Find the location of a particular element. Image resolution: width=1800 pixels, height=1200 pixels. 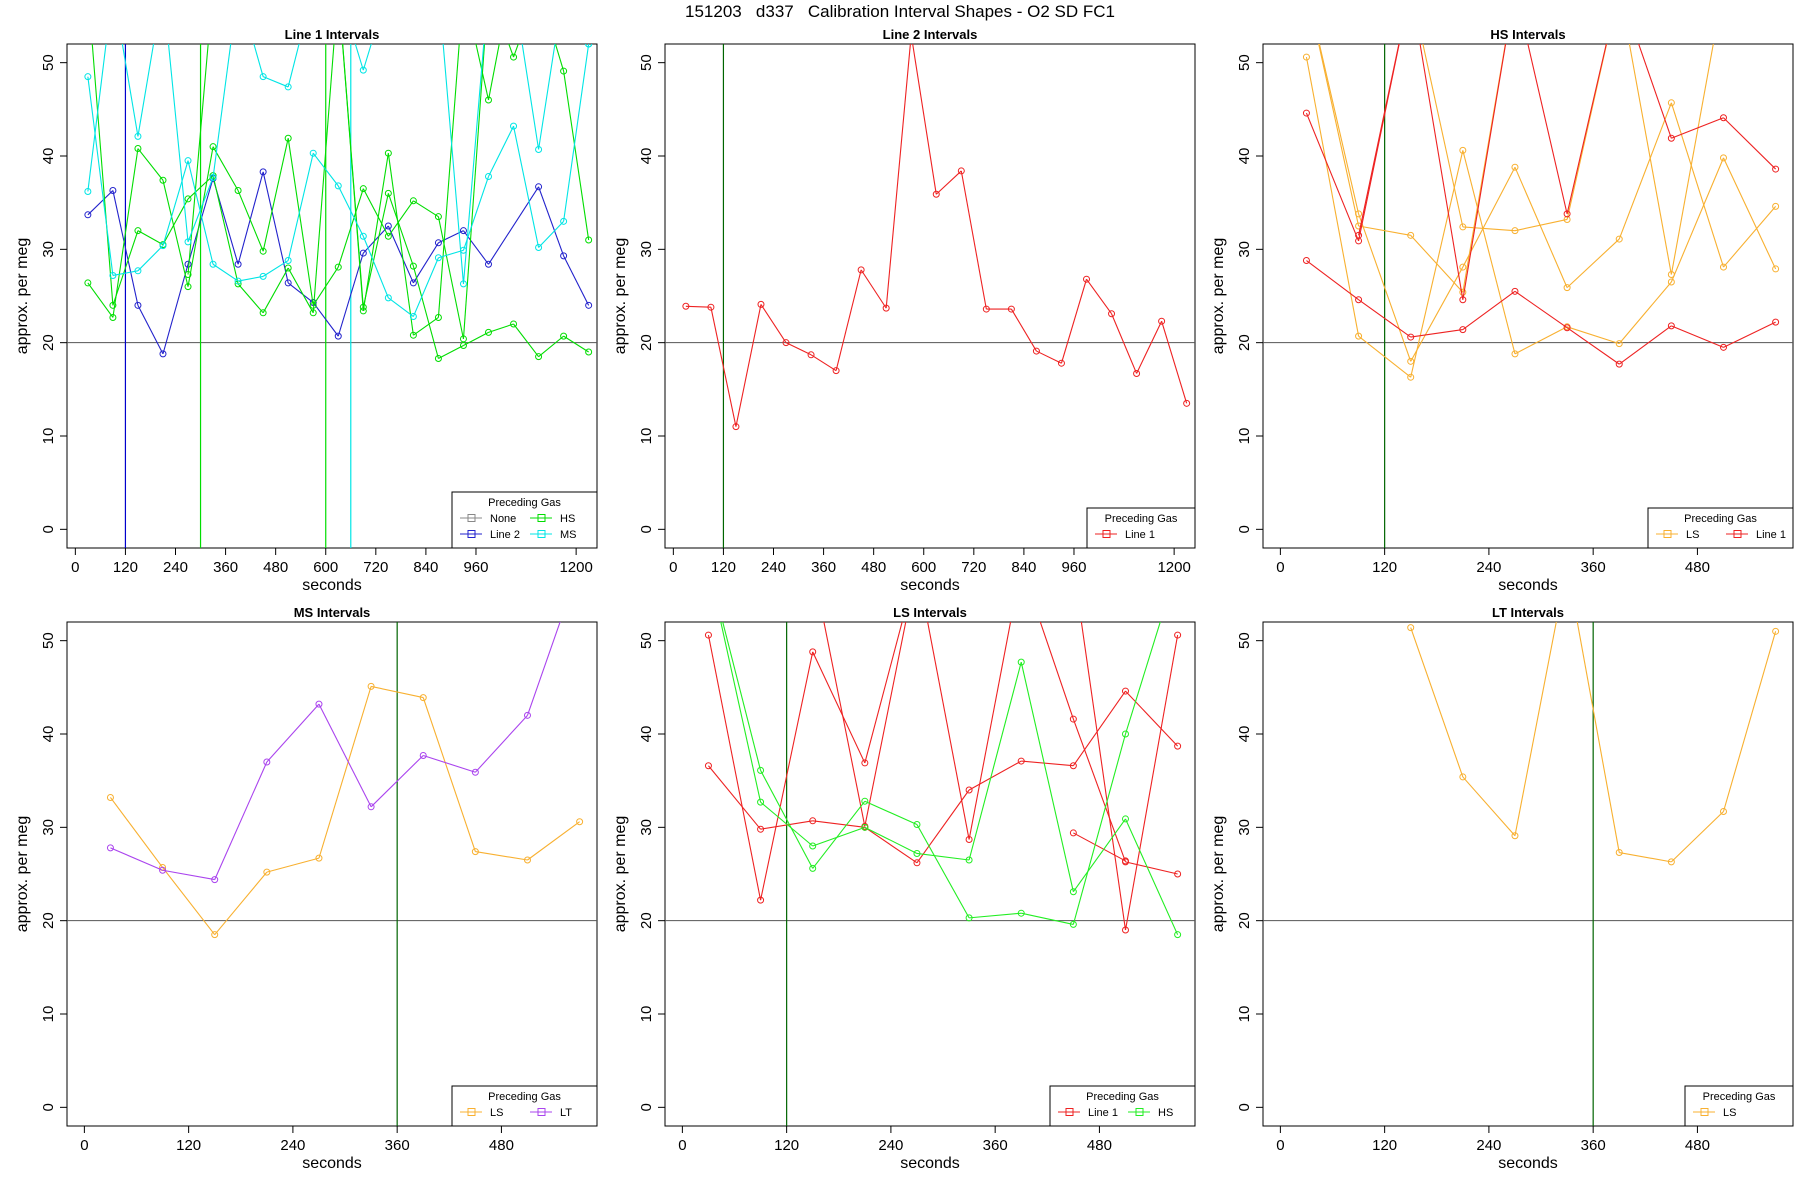

series-ls is located at coordinates (1593, 744).